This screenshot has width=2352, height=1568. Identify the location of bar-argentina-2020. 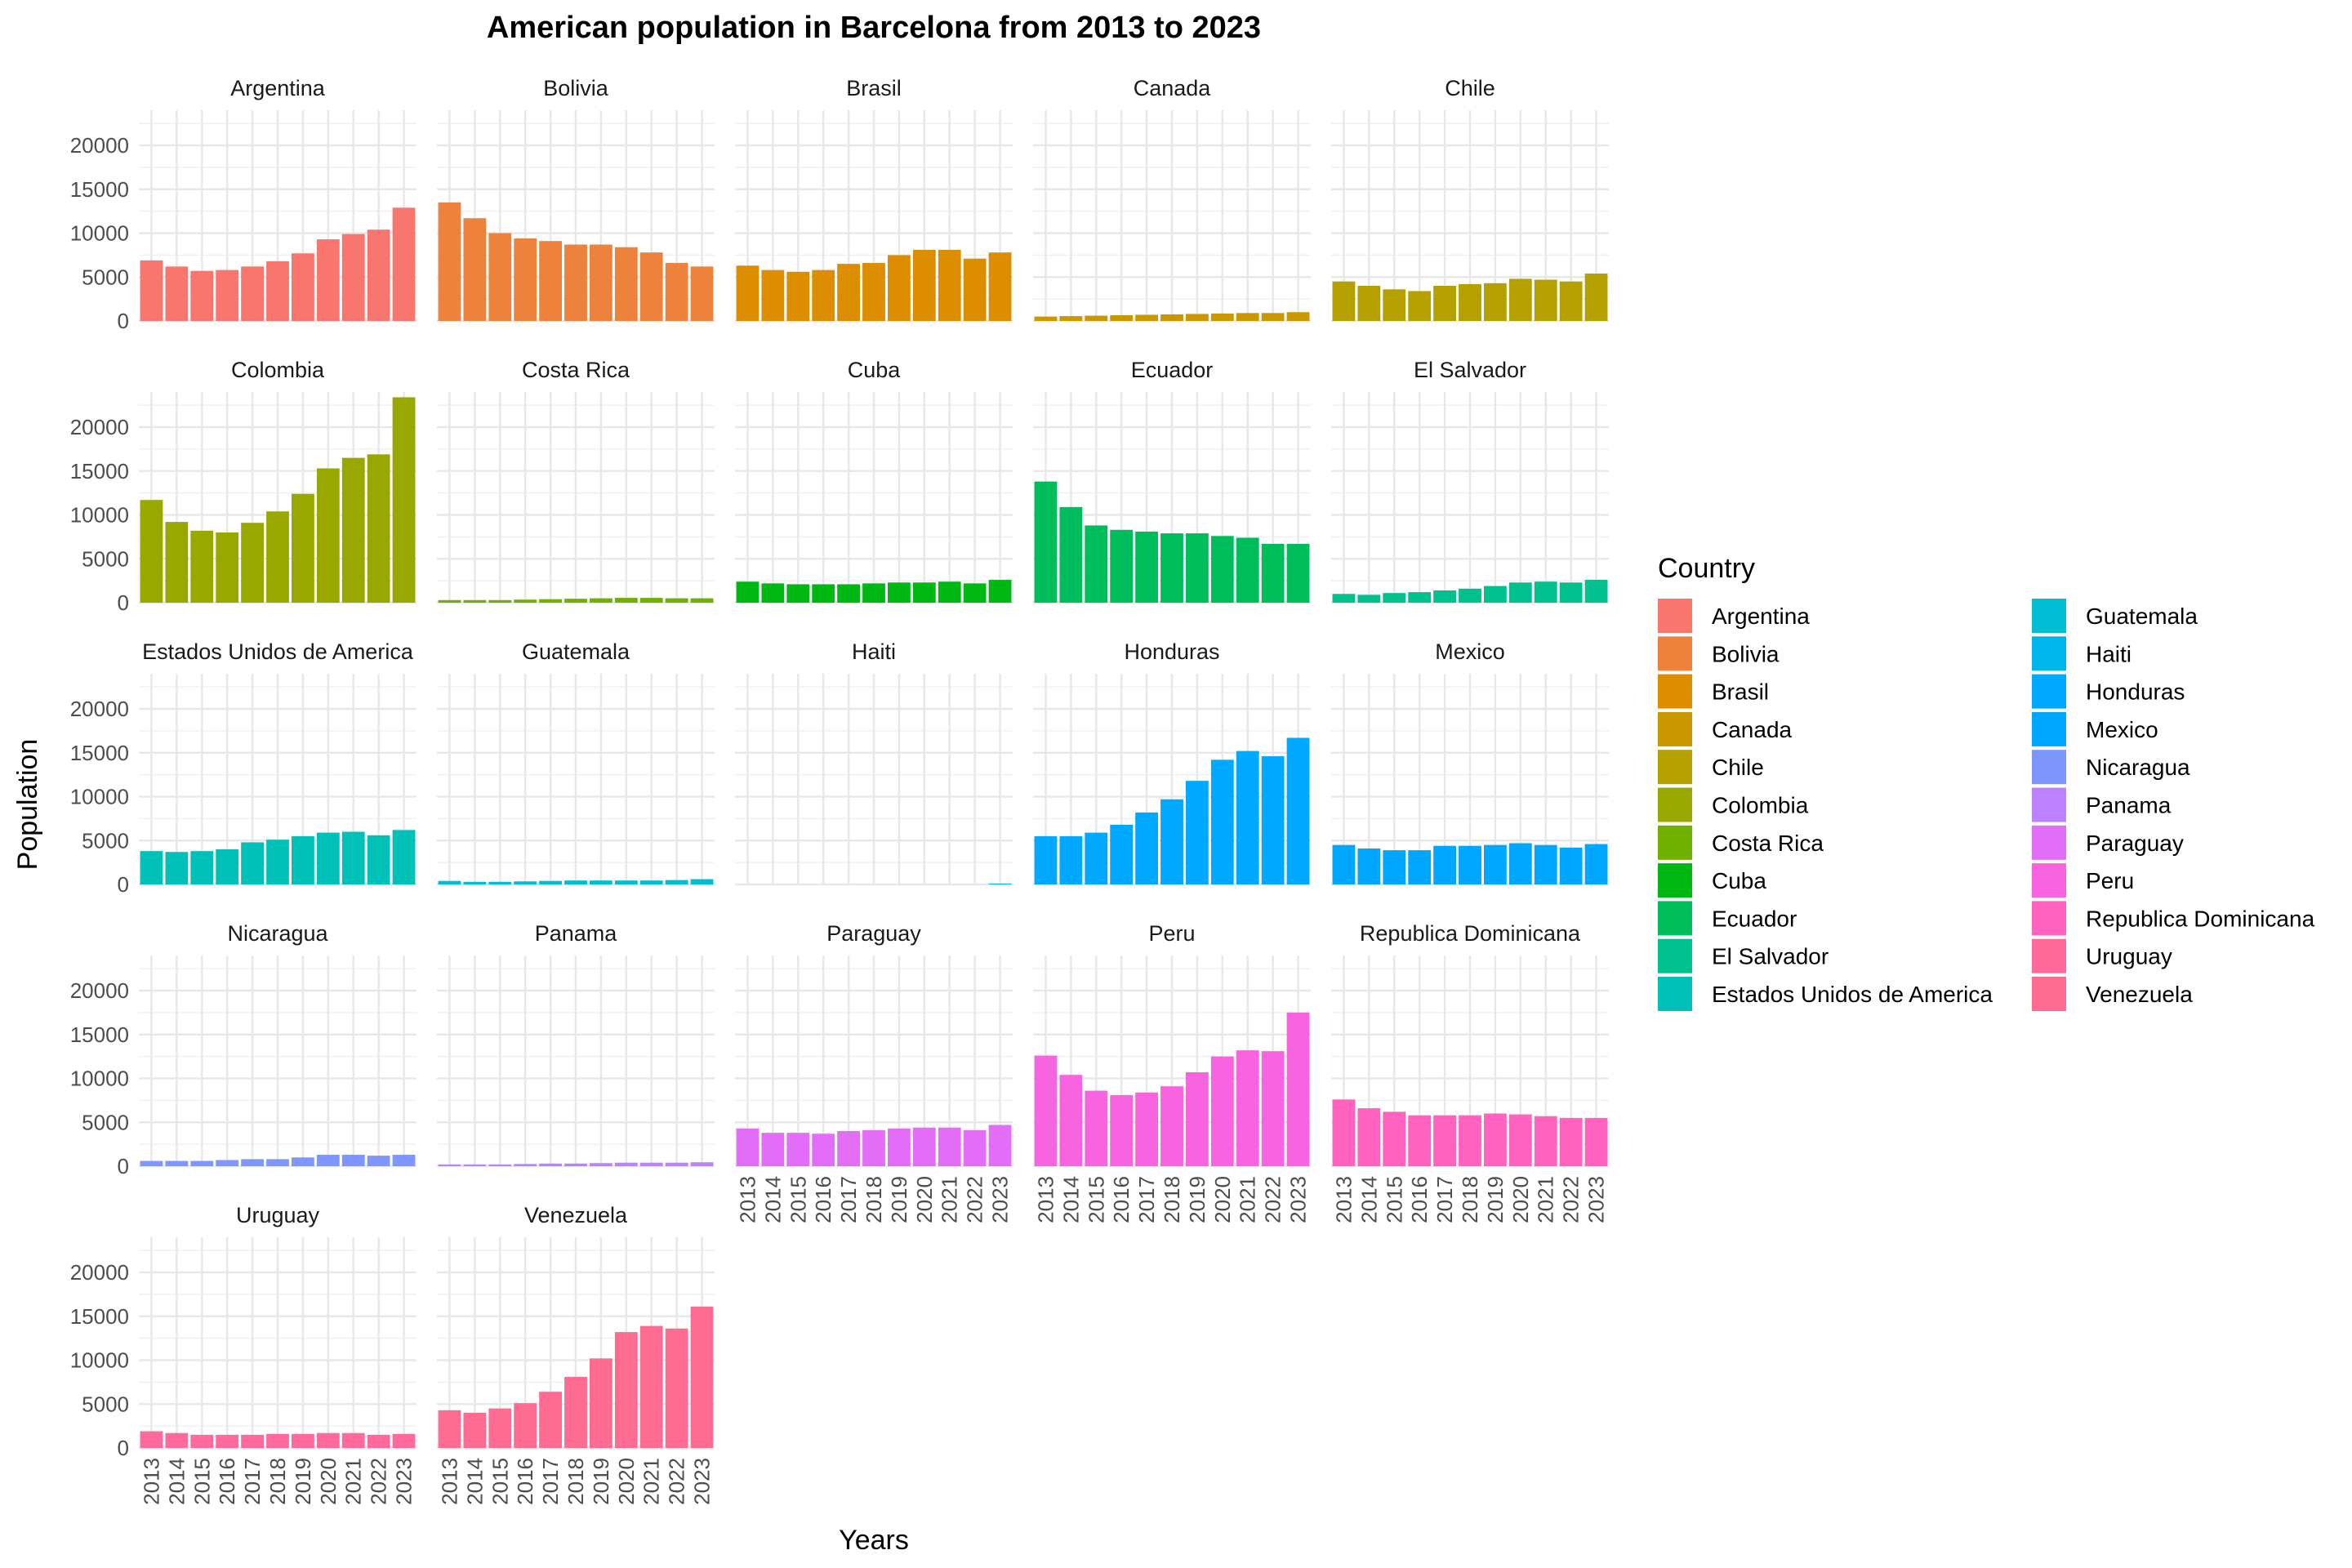
(328, 280).